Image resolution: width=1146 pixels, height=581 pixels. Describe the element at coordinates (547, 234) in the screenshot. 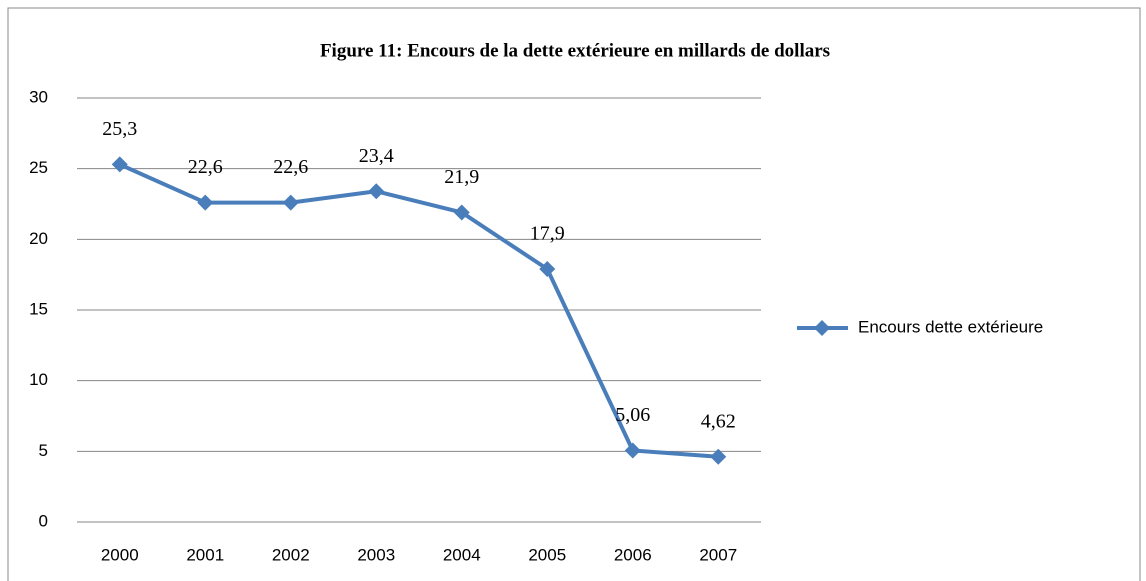

I see `data-label: 17,9` at that location.